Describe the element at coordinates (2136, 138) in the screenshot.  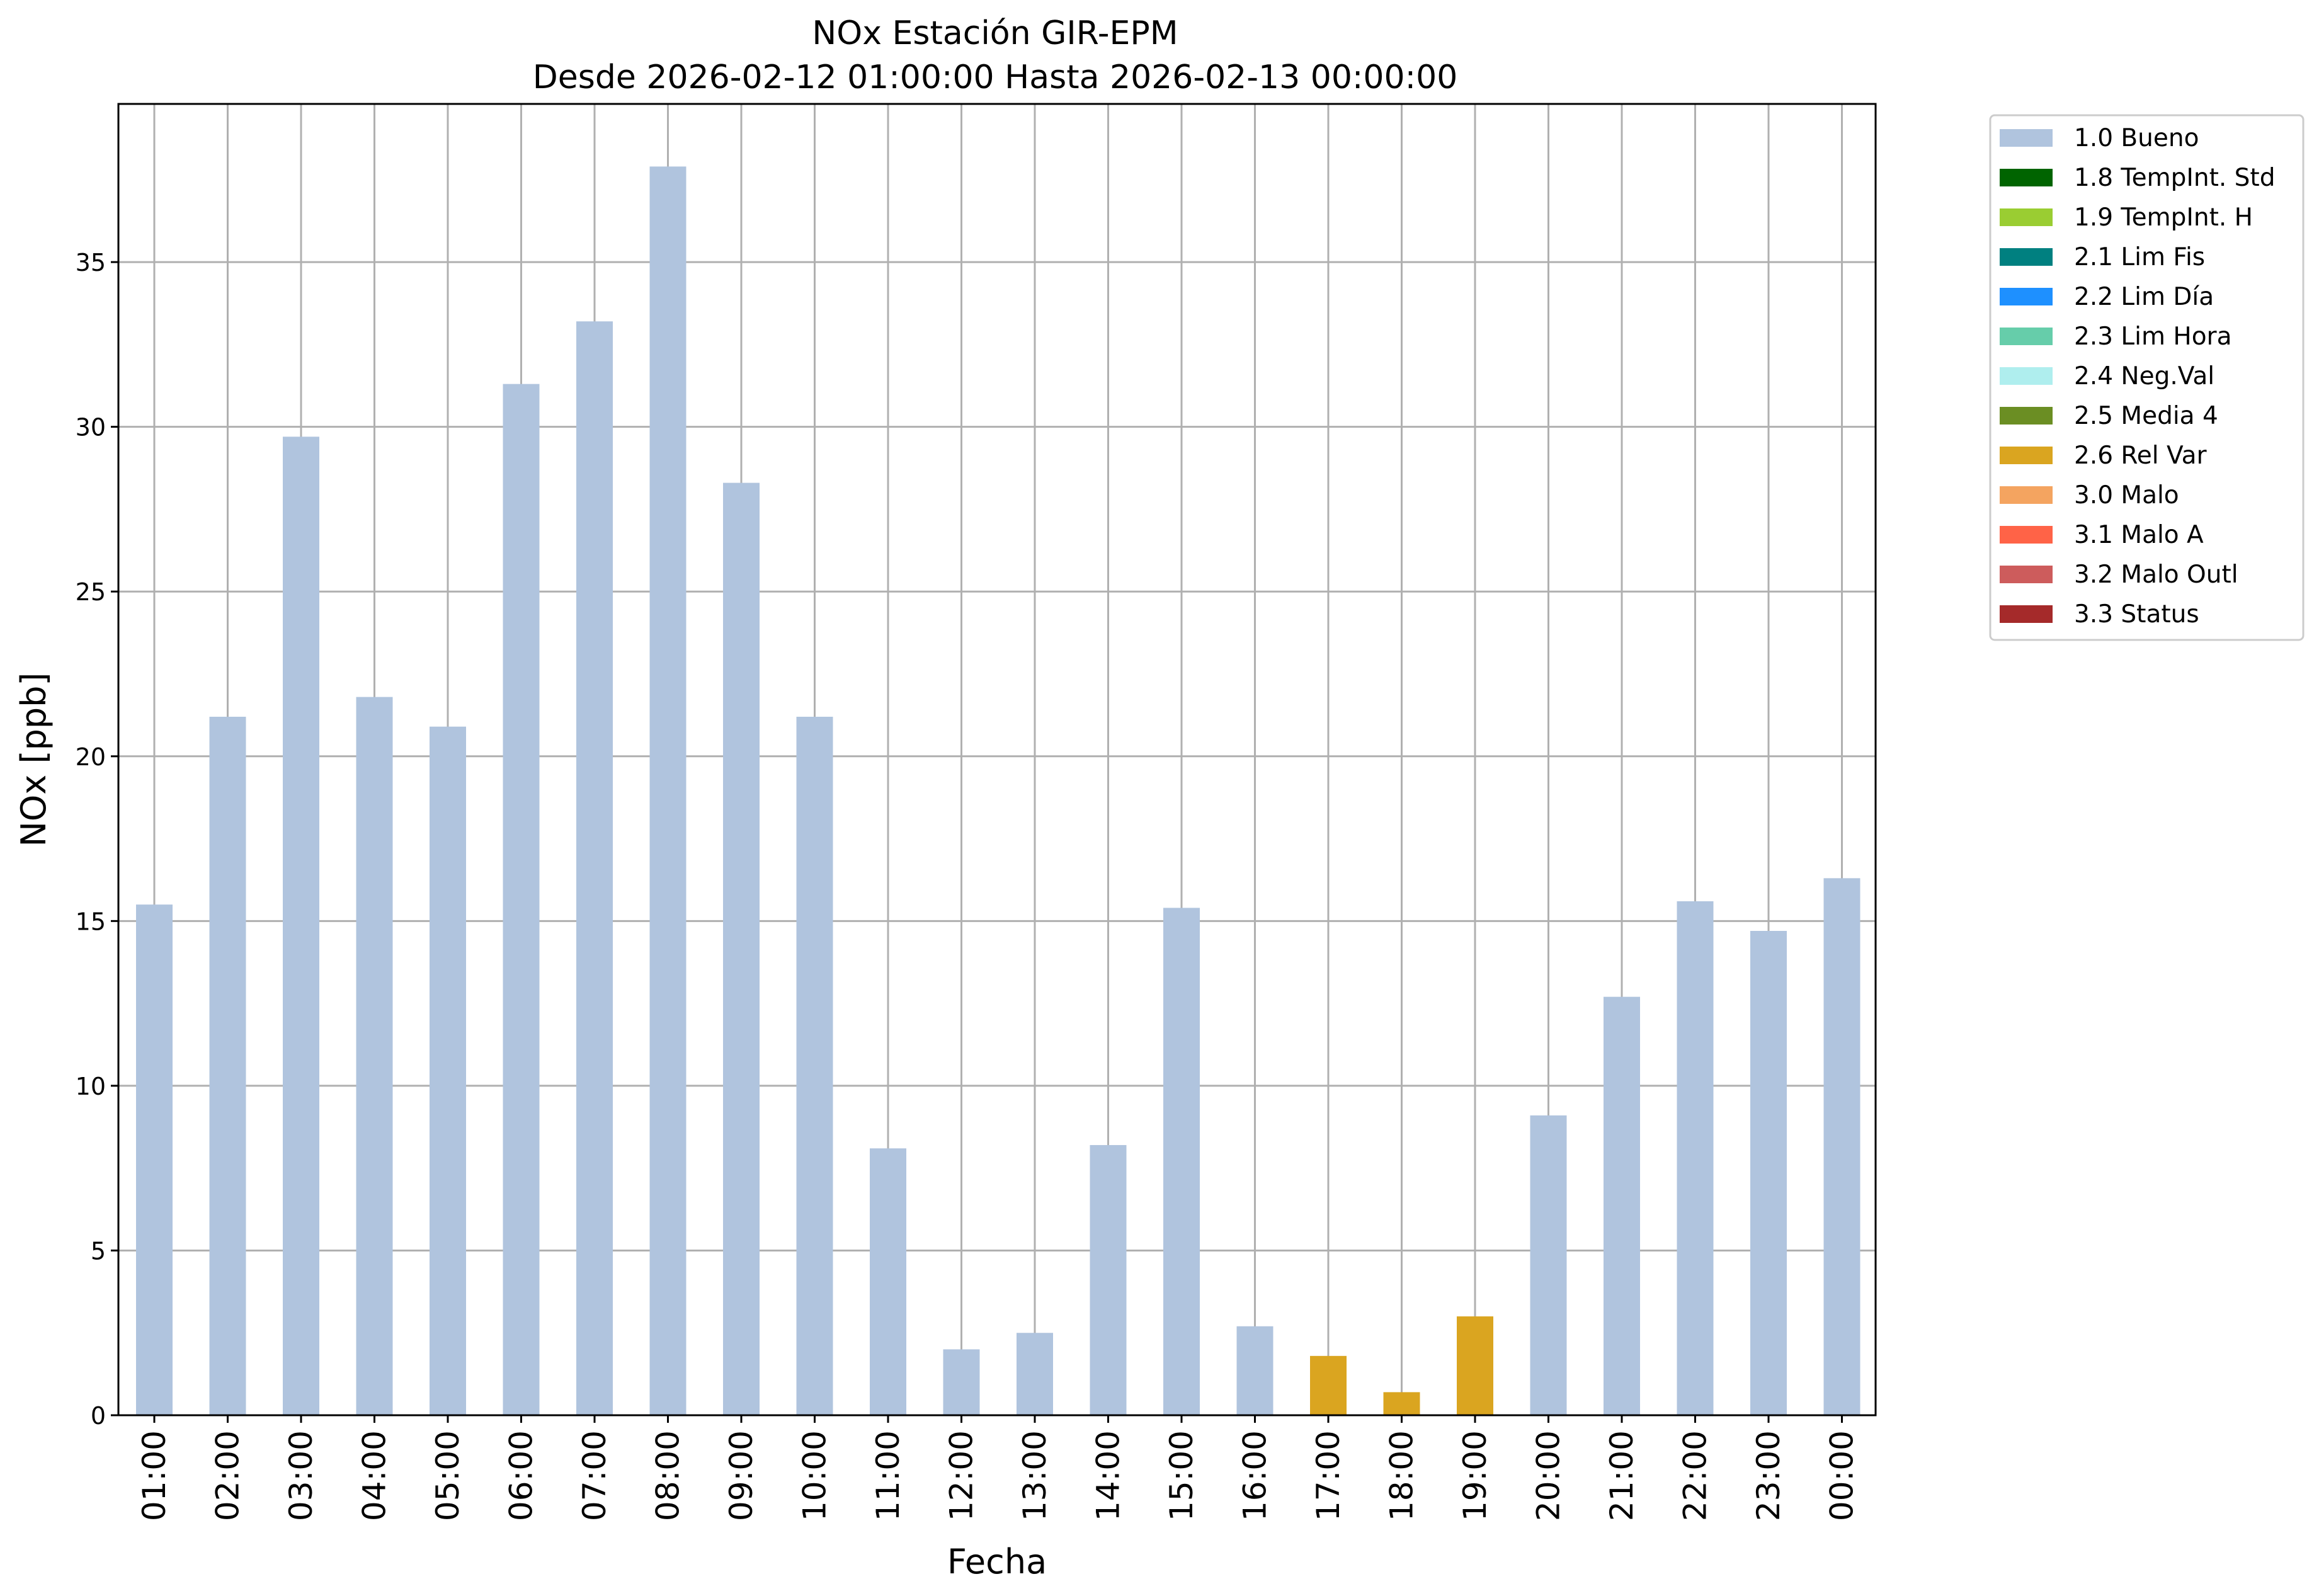
I see `legend-entry-label: 1.0 Bueno` at that location.